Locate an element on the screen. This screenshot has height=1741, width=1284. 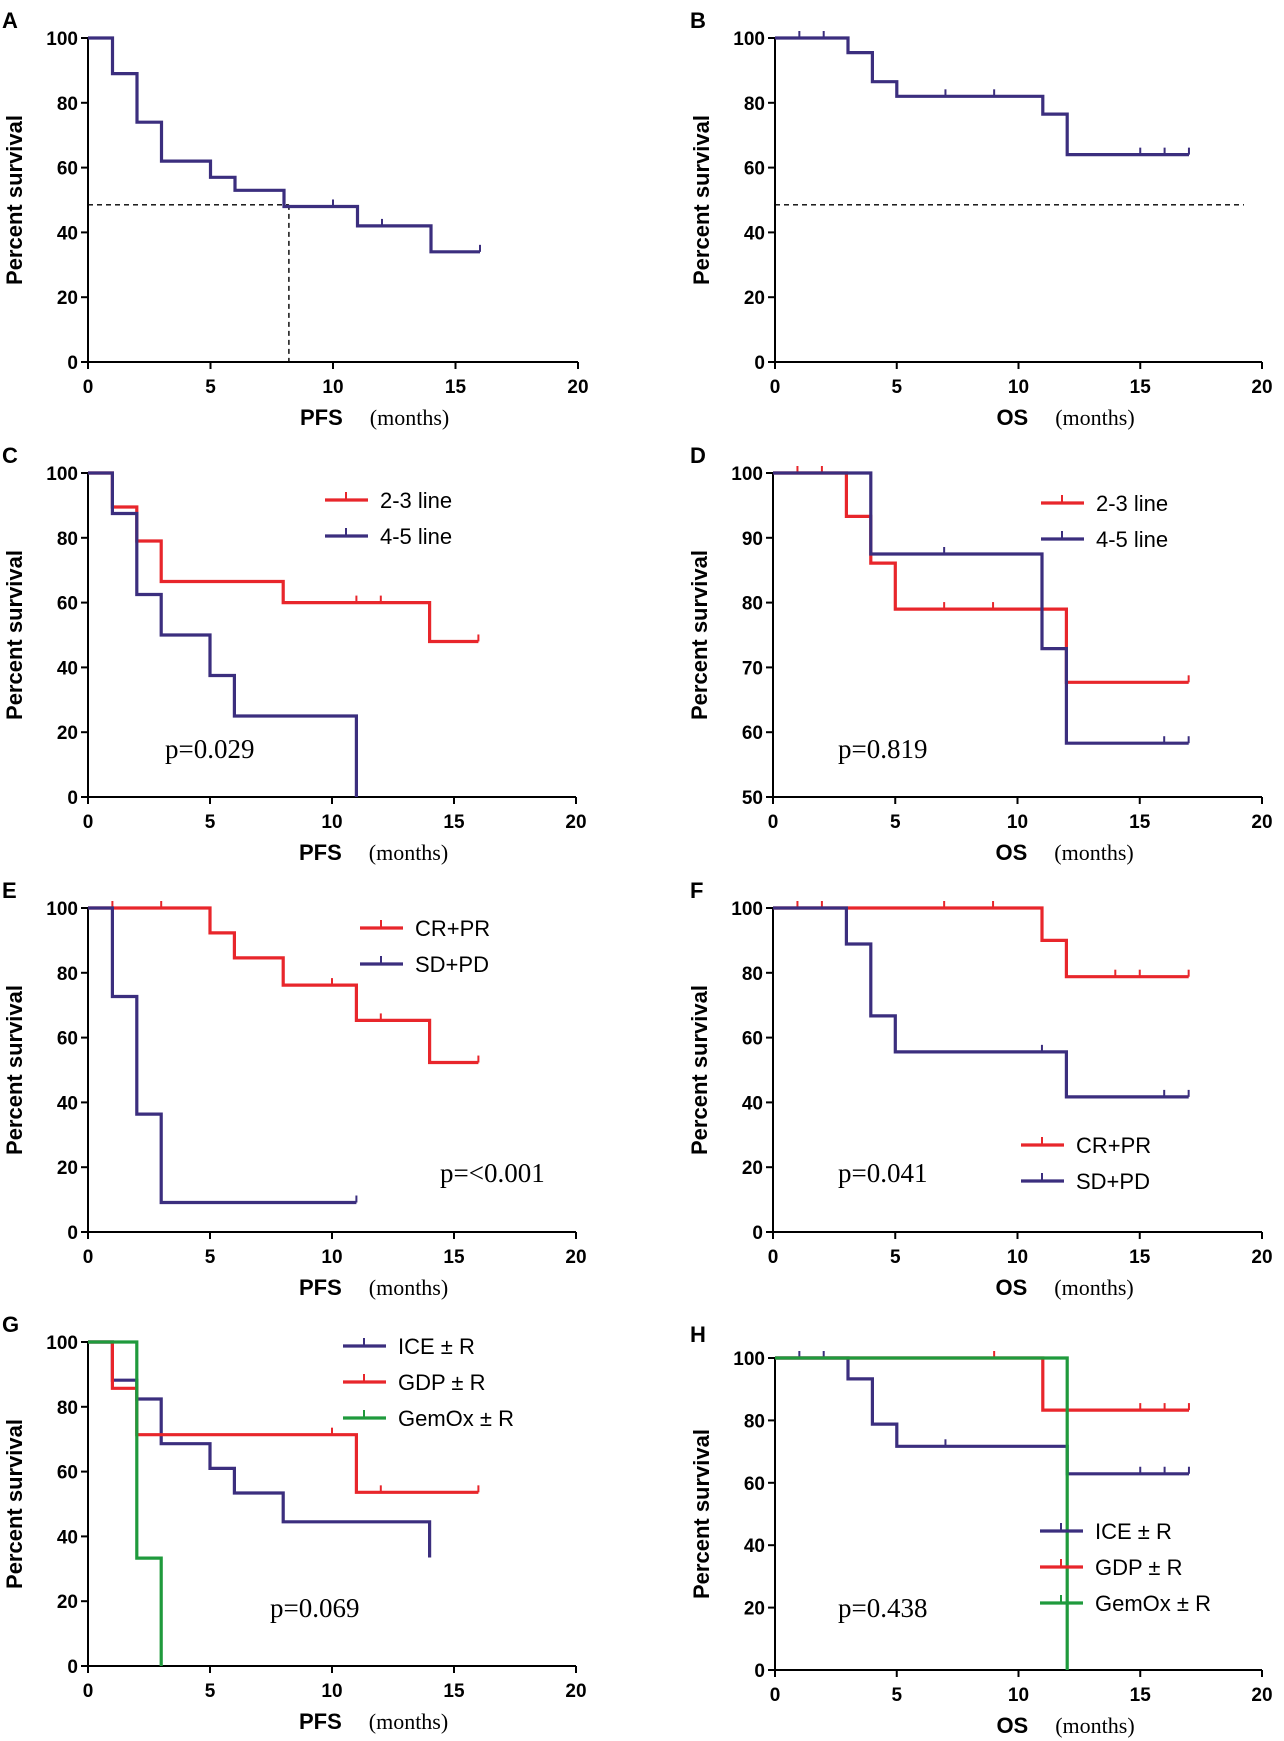
p-value: p=0.069 is located at coordinates (314, 1608).